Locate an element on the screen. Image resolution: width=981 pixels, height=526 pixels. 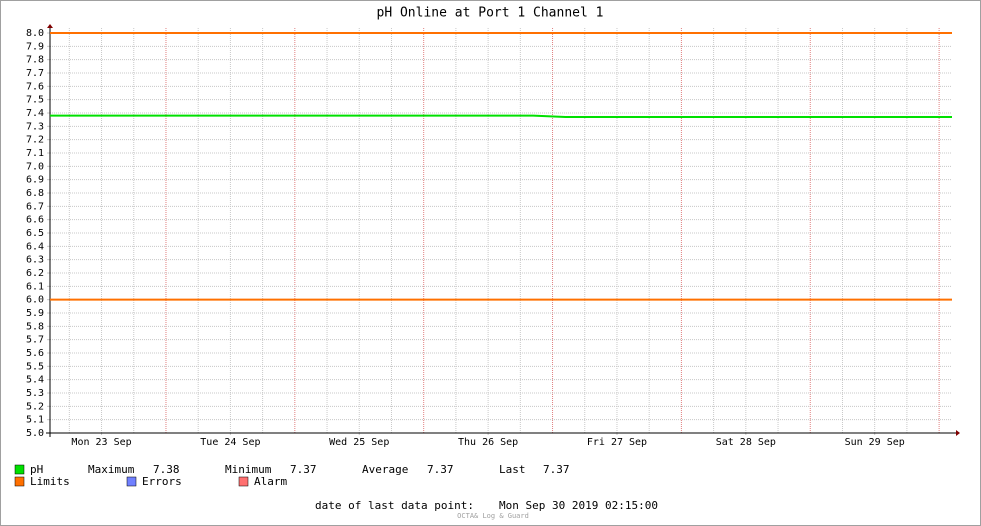
stat-value: 7.38 is located at coordinates (166, 469).